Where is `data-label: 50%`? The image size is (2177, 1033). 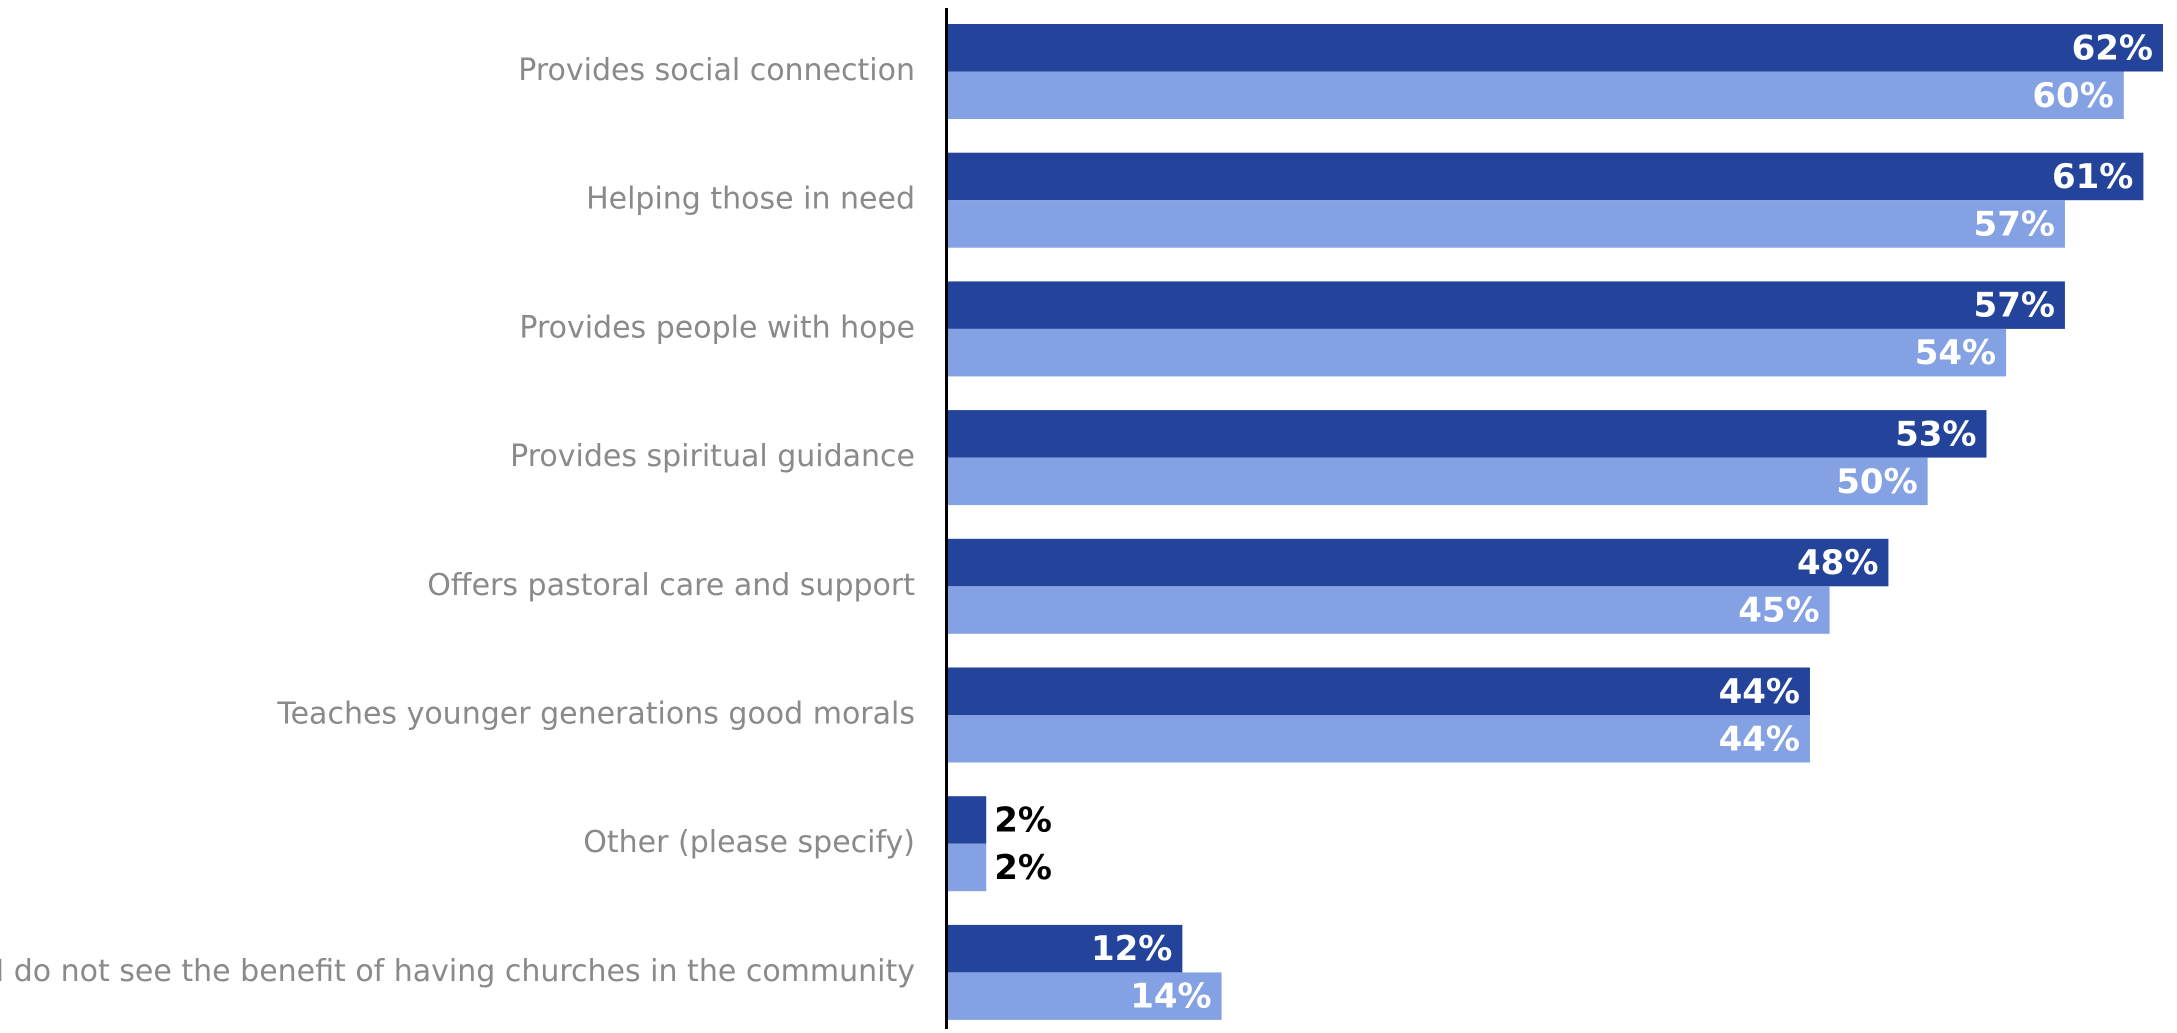
data-label: 50% is located at coordinates (1876, 482).